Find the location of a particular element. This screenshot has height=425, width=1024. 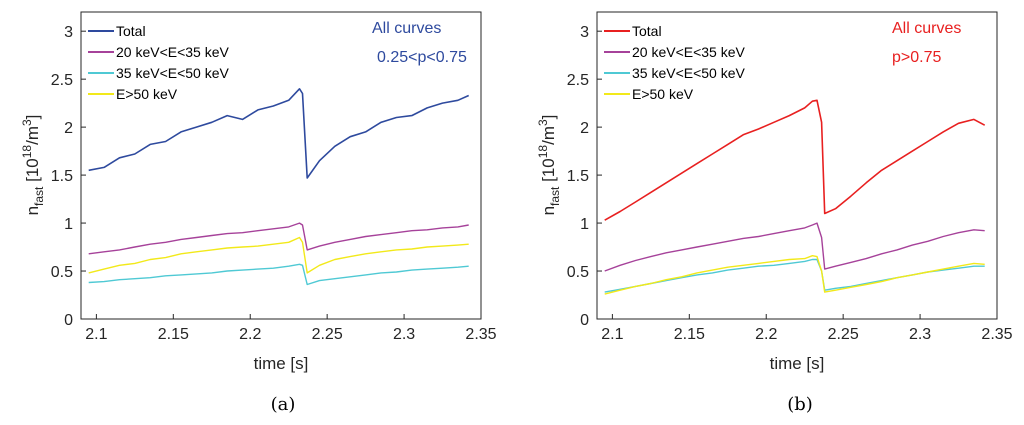

panel-caption: (b) is located at coordinates (800, 404).